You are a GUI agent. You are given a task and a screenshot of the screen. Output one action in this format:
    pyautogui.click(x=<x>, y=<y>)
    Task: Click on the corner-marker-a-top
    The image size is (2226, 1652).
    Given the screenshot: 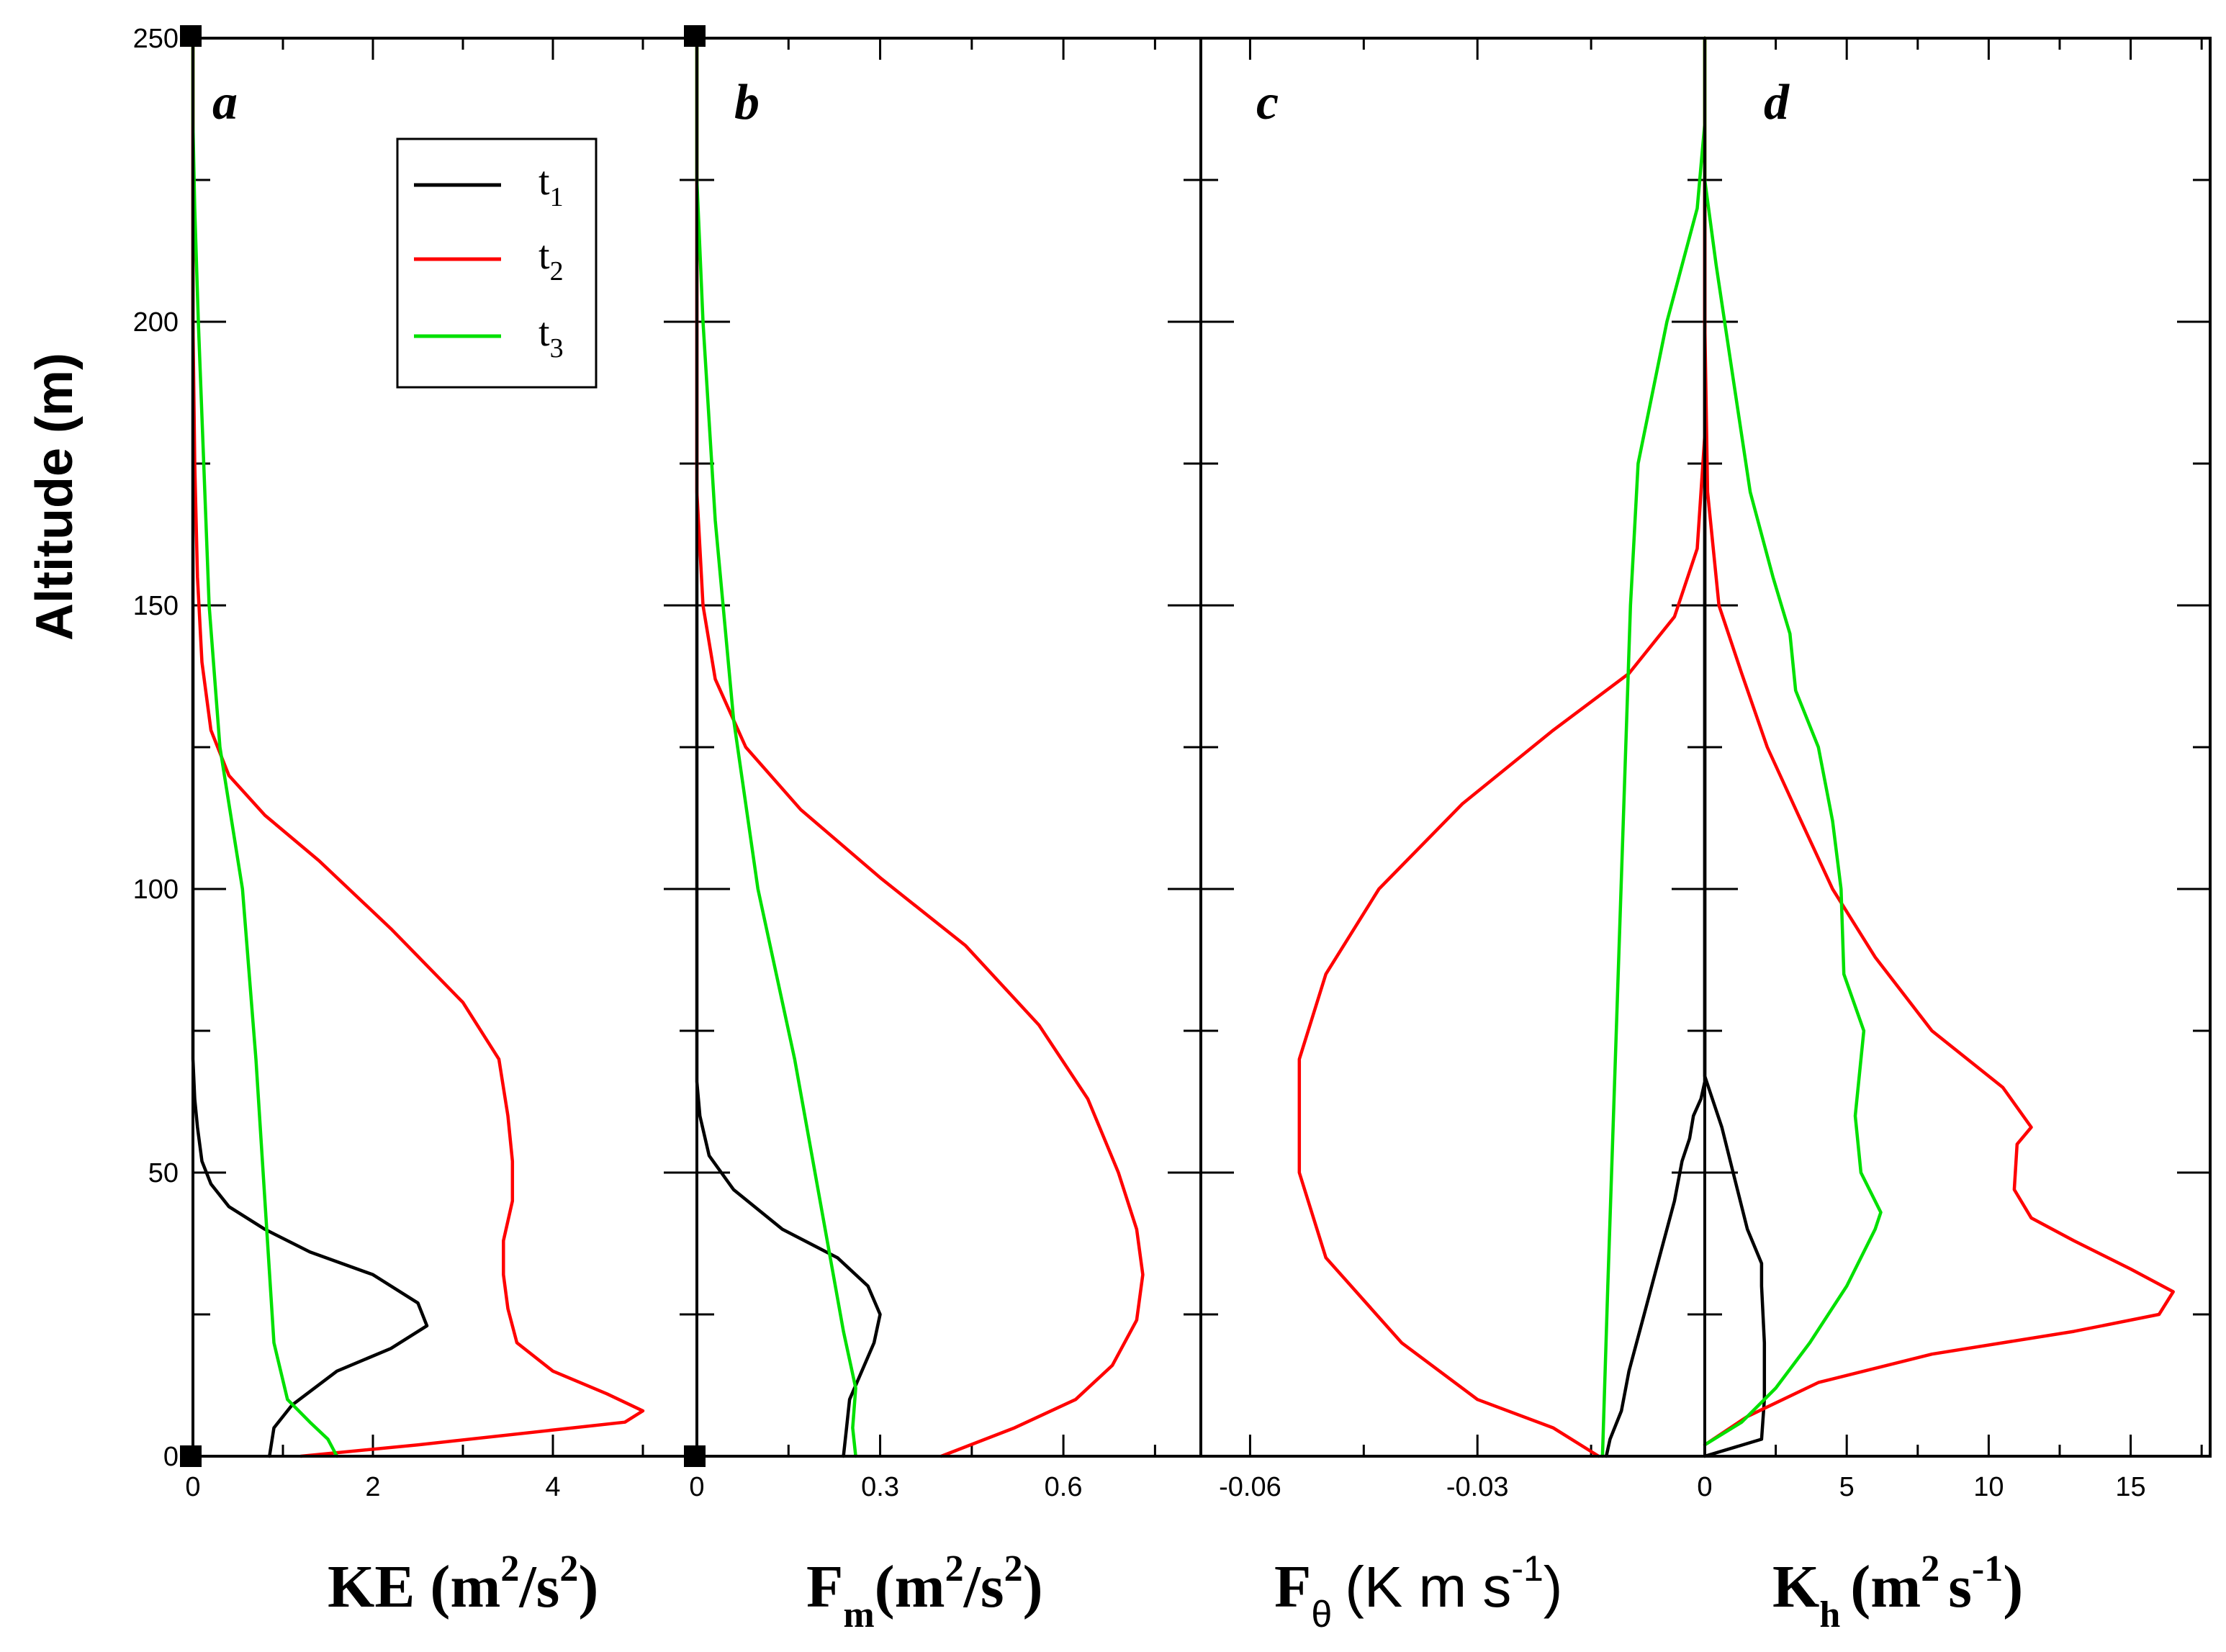 What is the action you would take?
    pyautogui.click(x=191, y=36)
    